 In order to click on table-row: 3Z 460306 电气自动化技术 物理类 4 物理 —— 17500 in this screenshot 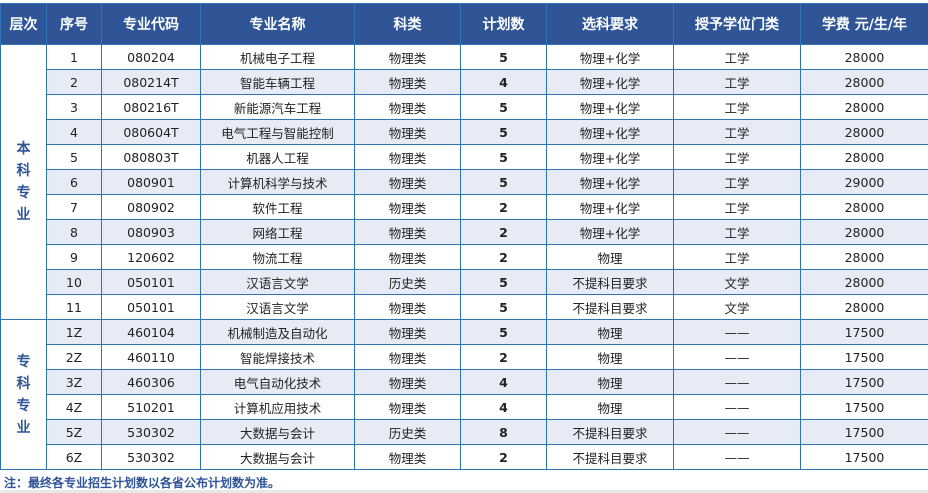, I will do `click(464, 382)`.